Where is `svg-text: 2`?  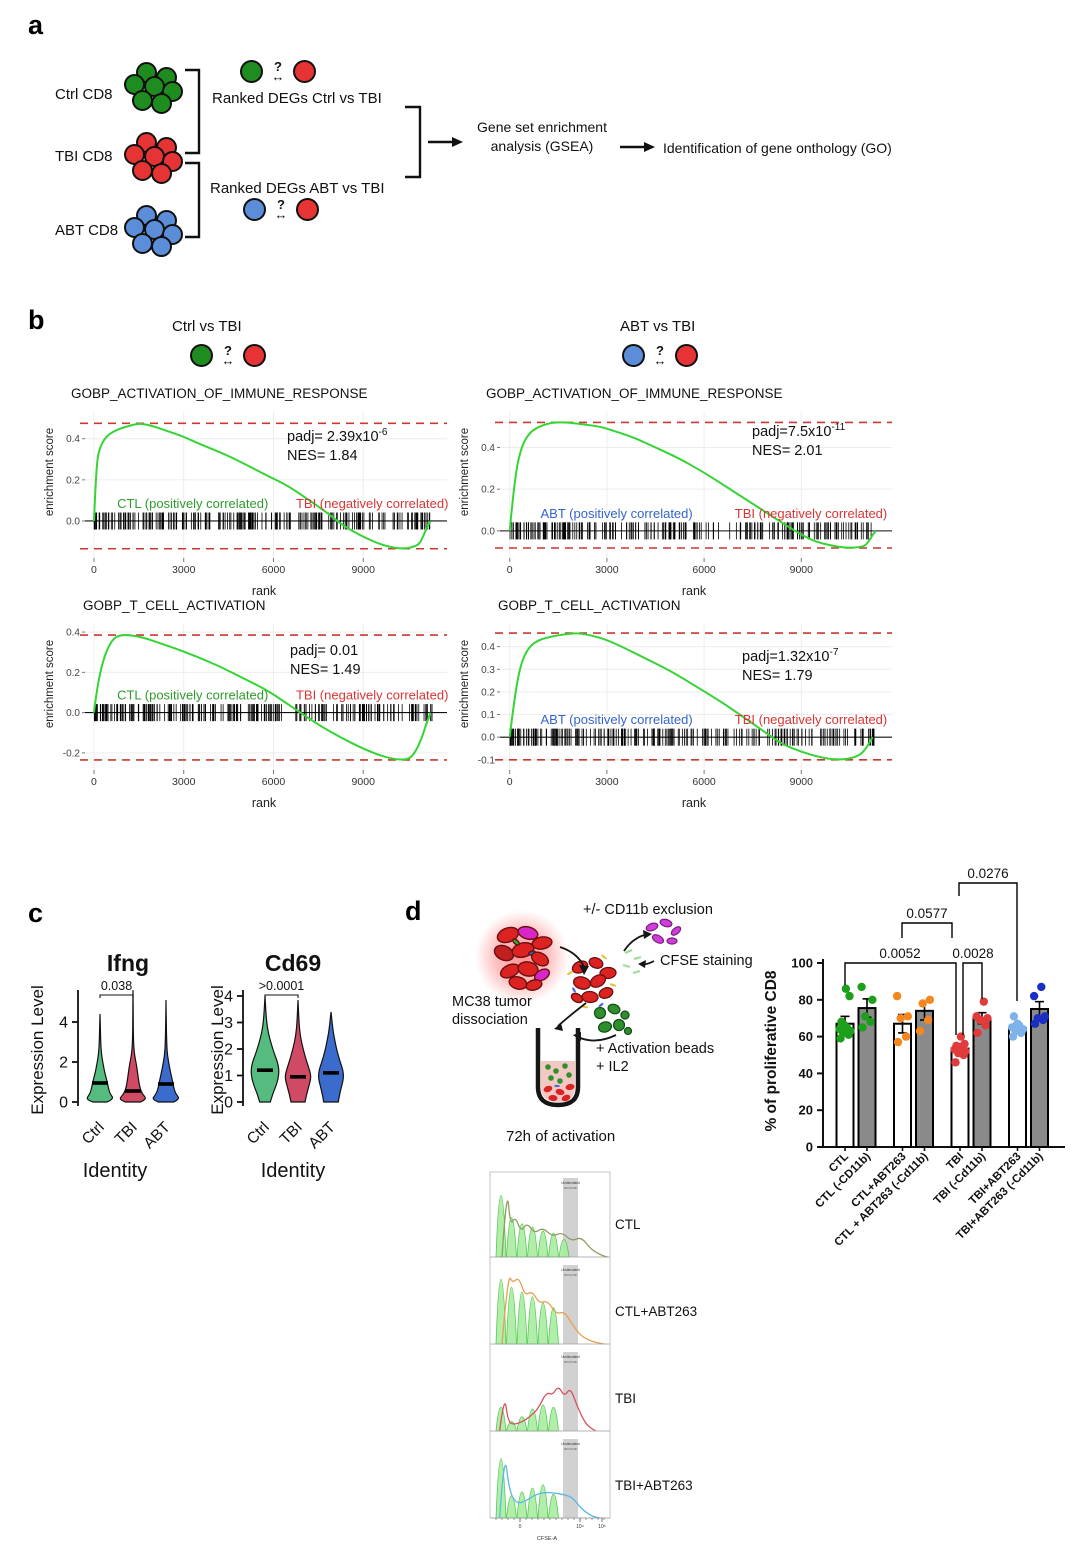
svg-text: 2 is located at coordinates (228, 1050).